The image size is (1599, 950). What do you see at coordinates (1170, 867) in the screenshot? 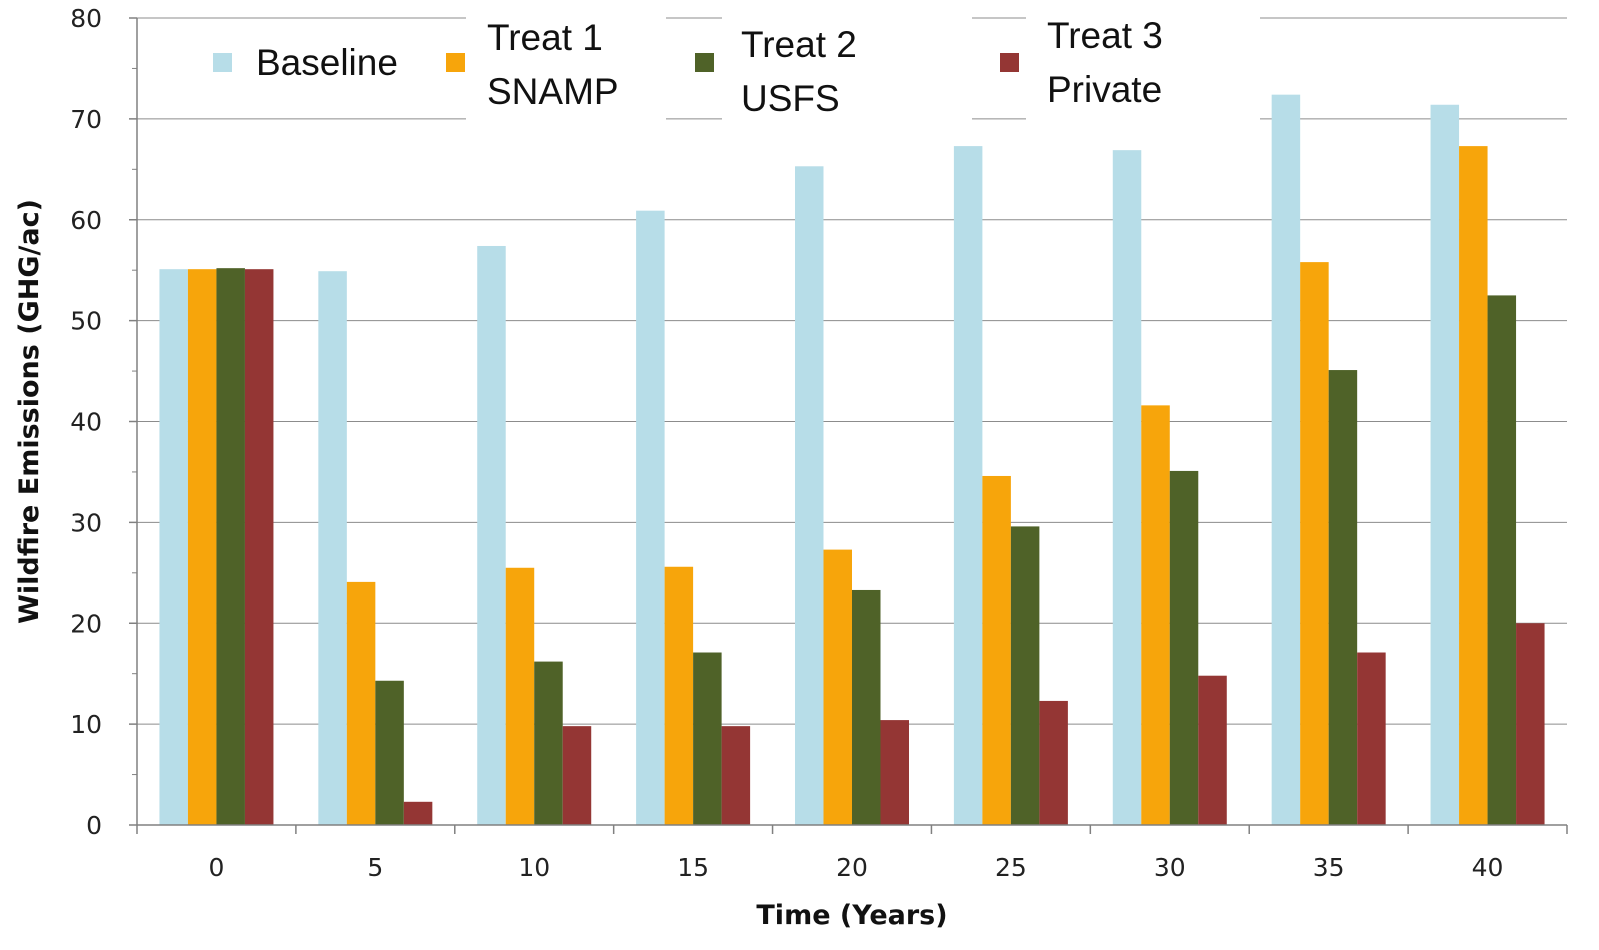
I see `x-tick-label: 30` at bounding box center [1170, 867].